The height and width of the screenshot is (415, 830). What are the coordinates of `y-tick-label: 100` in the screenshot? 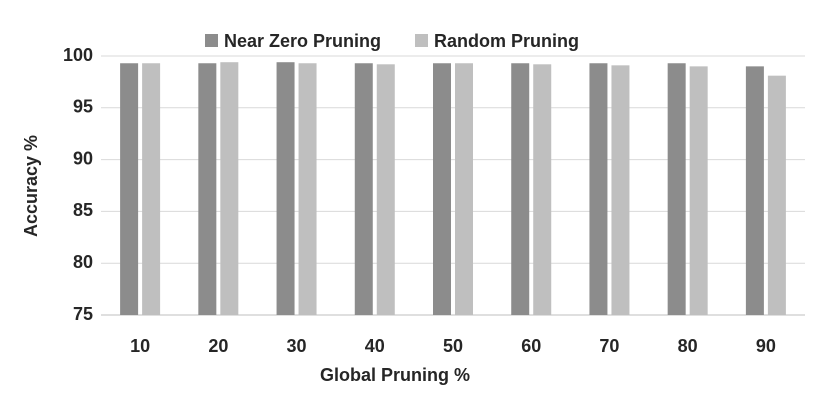 It's located at (78, 55).